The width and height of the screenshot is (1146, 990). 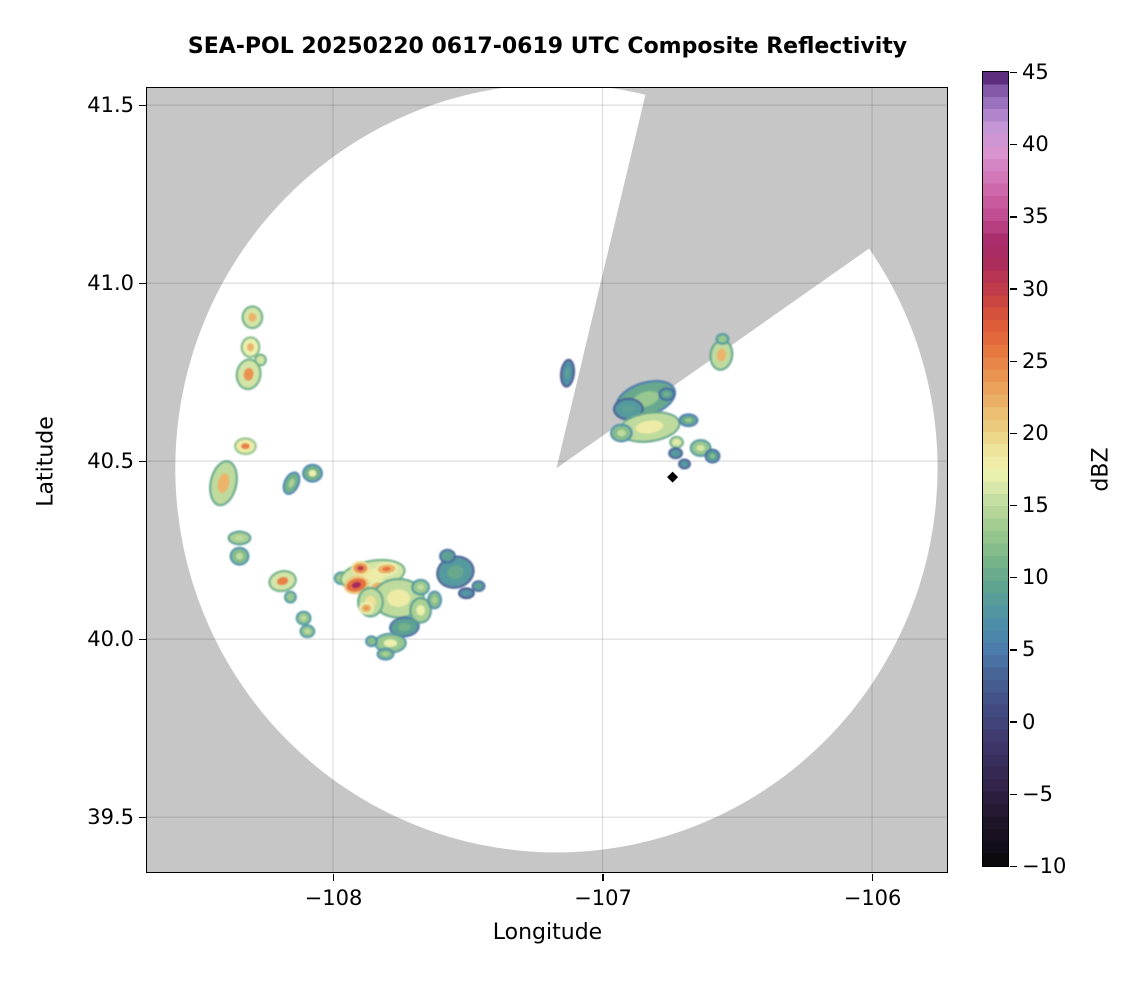 What do you see at coordinates (1035, 72) in the screenshot?
I see `colorbar-tick-label: 45` at bounding box center [1035, 72].